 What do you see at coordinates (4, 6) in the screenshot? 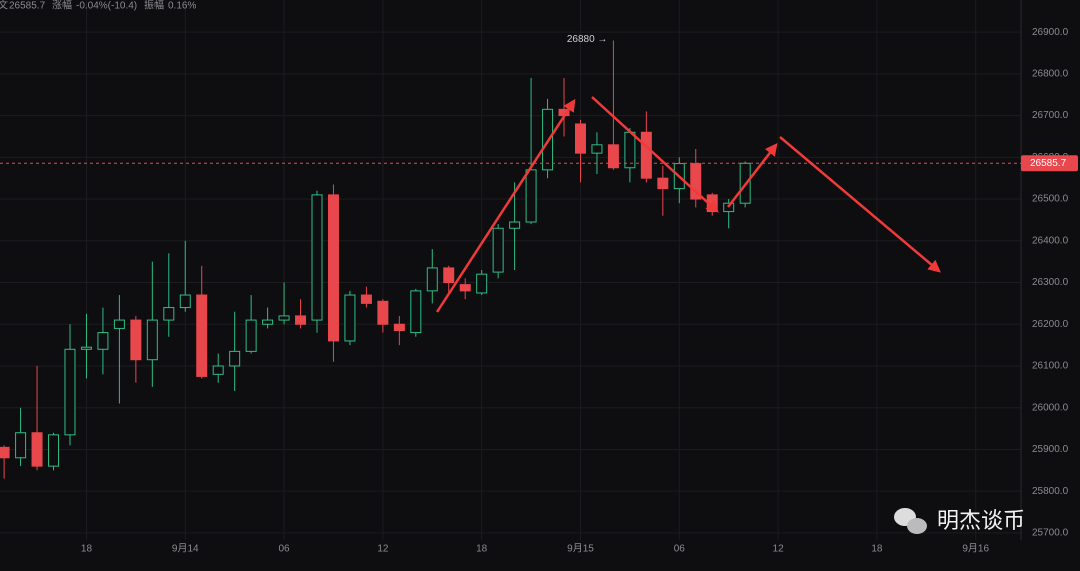
I see `close-label: 文` at bounding box center [4, 6].